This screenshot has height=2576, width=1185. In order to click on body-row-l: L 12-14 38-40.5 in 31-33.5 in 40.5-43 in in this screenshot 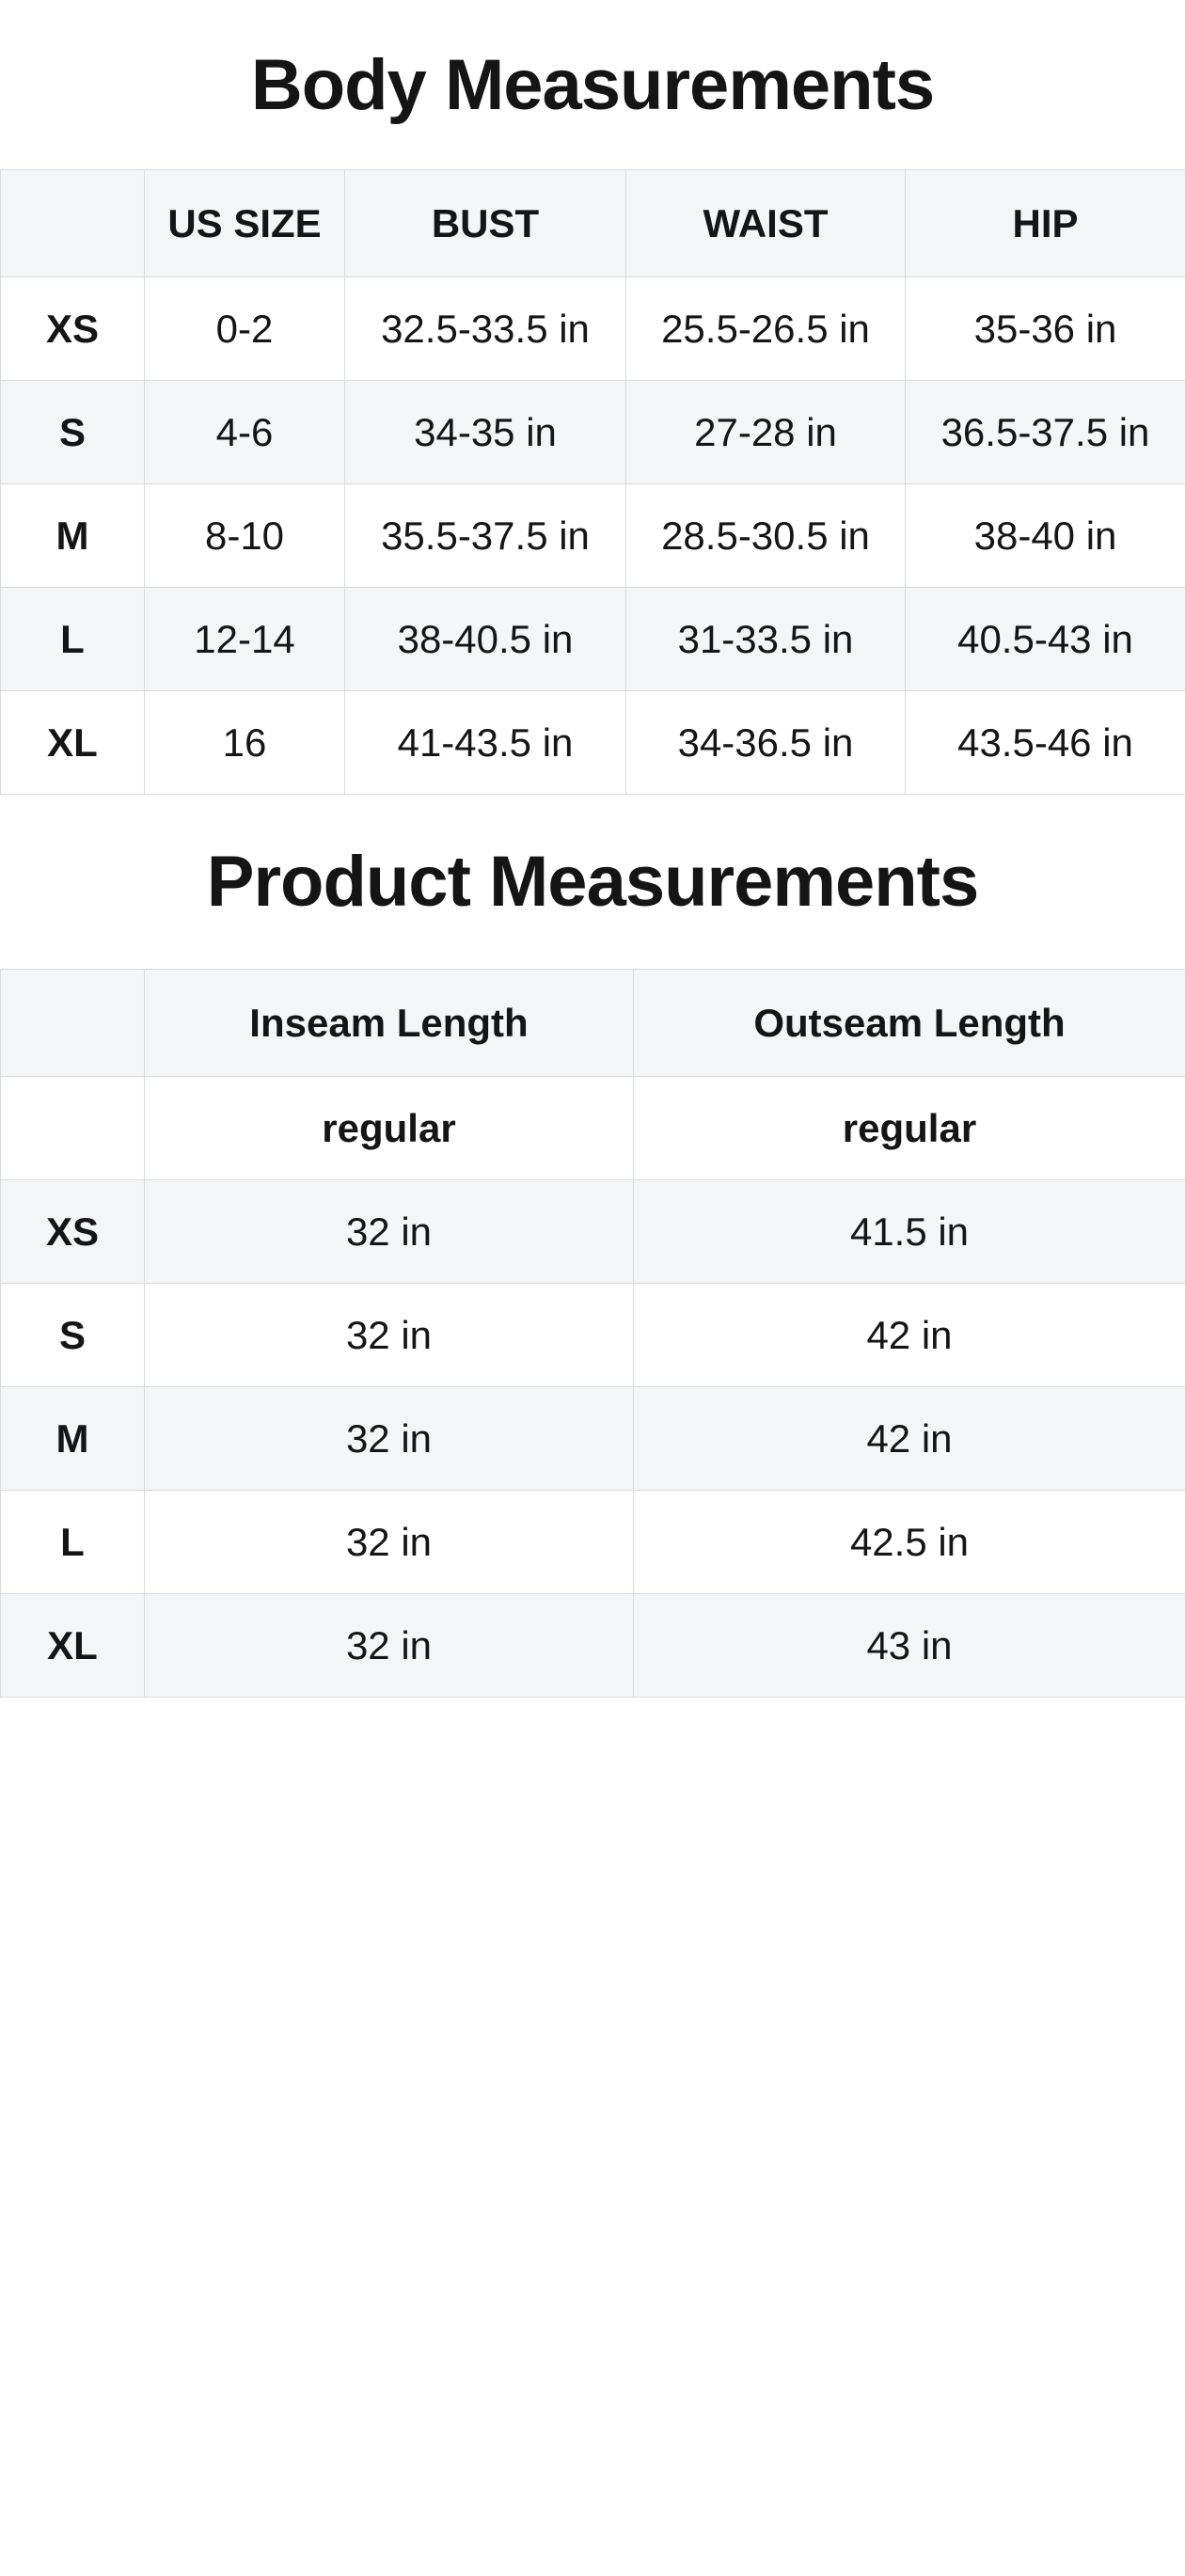, I will do `click(593, 639)`.